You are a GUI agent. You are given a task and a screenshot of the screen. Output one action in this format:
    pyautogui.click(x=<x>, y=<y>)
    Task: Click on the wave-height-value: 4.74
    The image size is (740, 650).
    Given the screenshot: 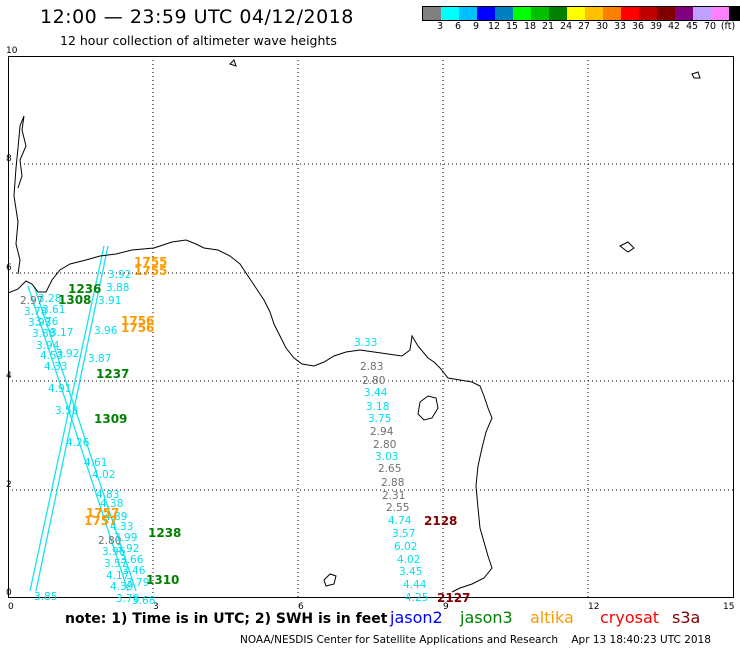 What is the action you would take?
    pyautogui.click(x=400, y=521)
    